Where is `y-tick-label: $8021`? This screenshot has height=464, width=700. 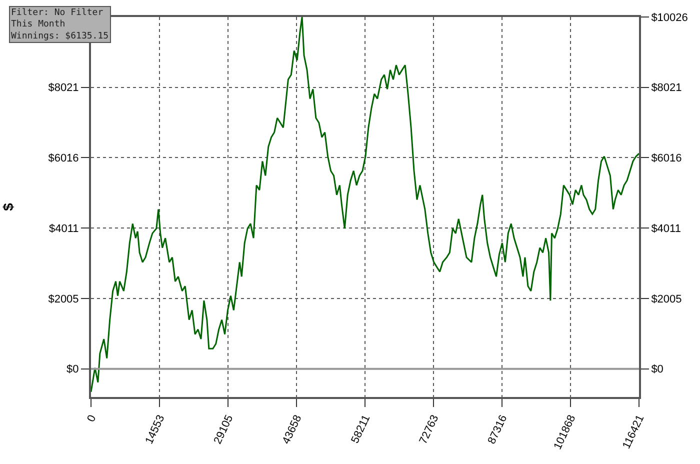
y-tick-label: $8021 is located at coordinates (63, 88).